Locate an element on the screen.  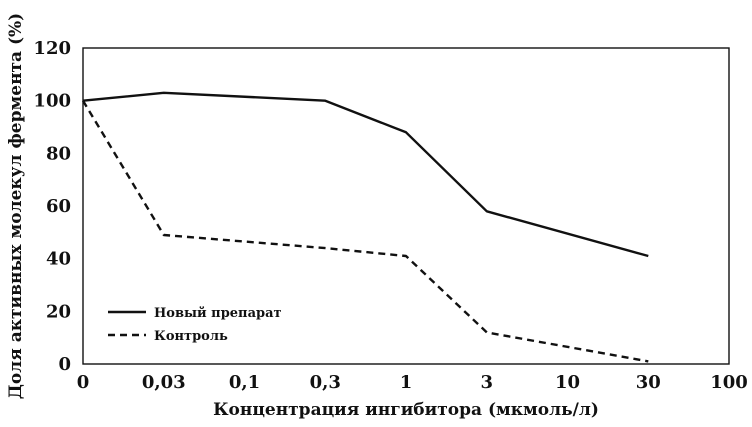
y-tick-label: 80 is located at coordinates (58, 153).